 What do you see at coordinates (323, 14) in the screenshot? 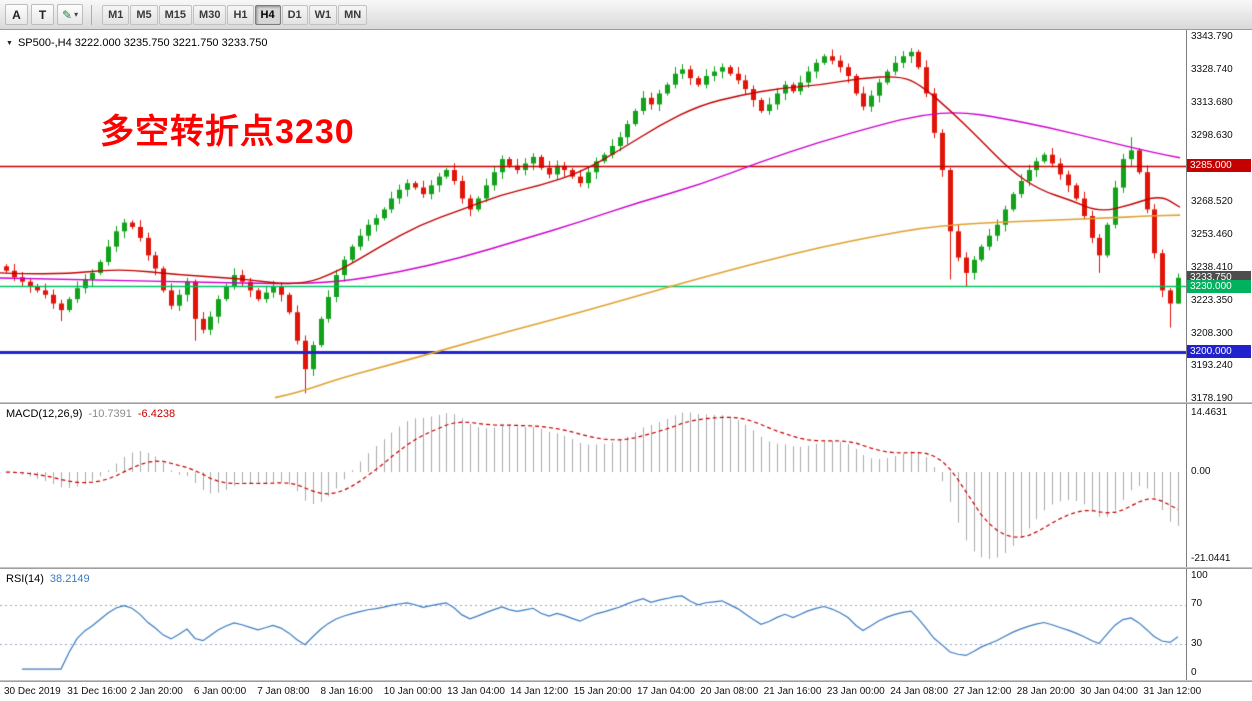
I see `timeframe-button-w1: W1` at bounding box center [323, 14].